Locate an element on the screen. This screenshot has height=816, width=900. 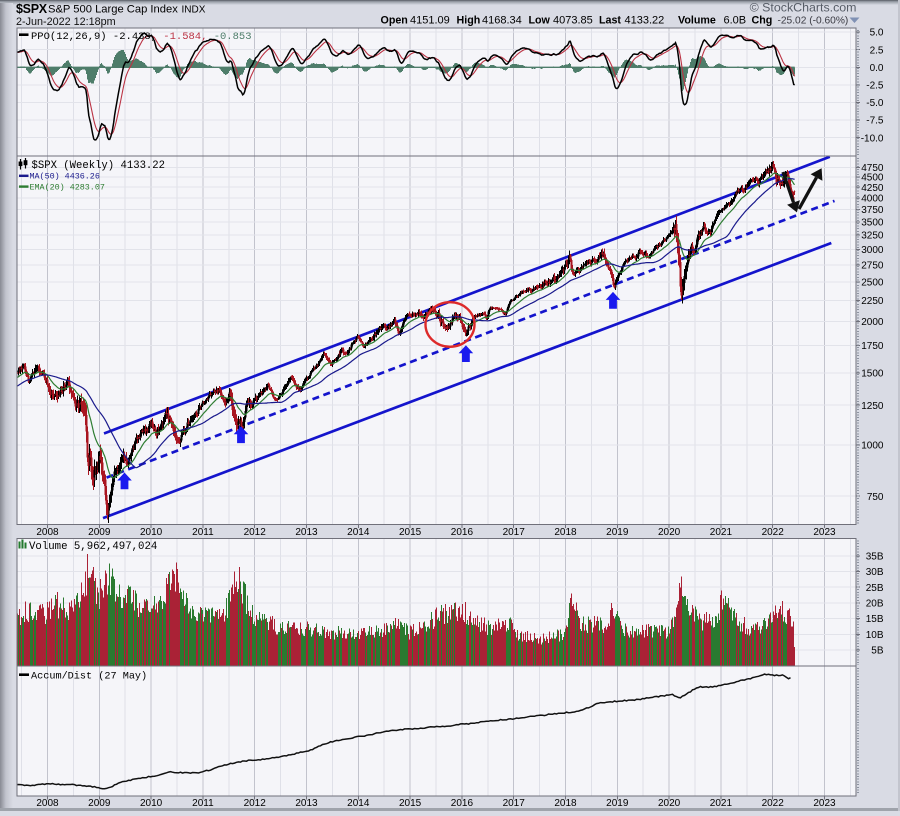
svg-text: Open is located at coordinates (394, 21).